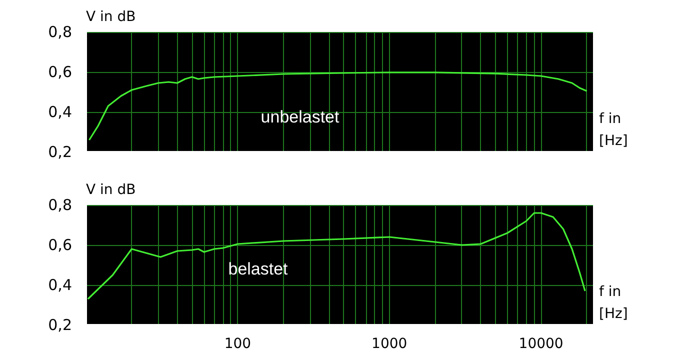 The height and width of the screenshot is (362, 685). What do you see at coordinates (541, 344) in the screenshot?
I see `x-tick-label: 10000` at bounding box center [541, 344].